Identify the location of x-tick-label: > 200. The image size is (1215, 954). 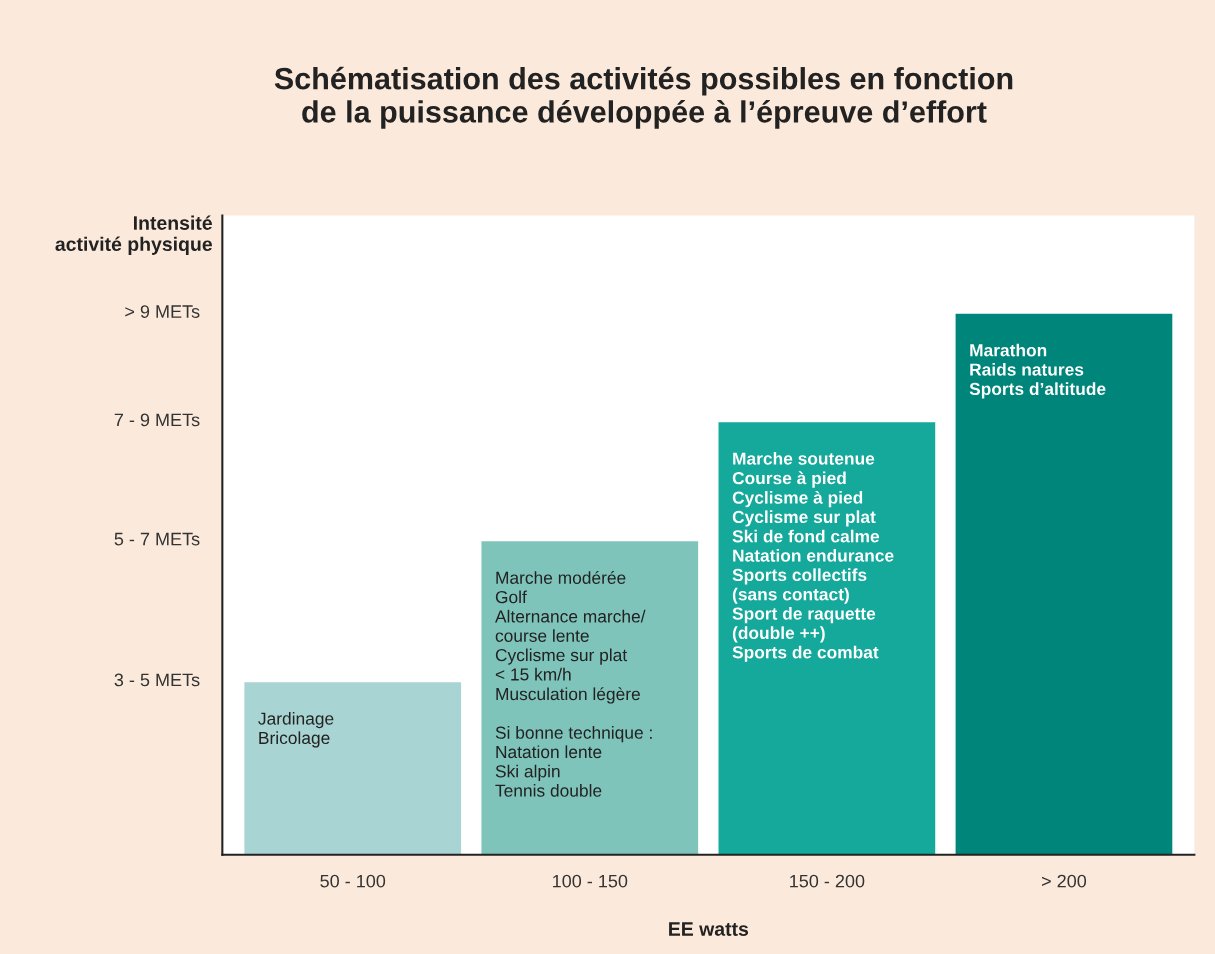
(1064, 881).